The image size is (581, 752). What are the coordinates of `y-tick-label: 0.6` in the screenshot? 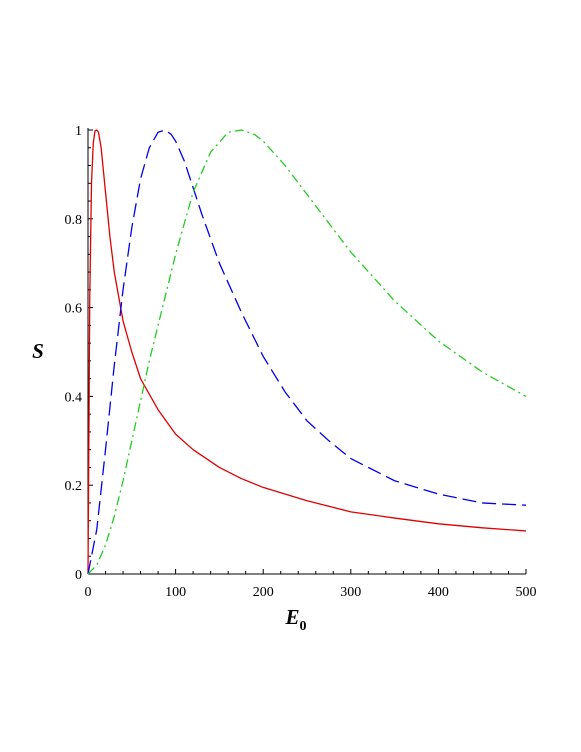 It's located at (74, 309).